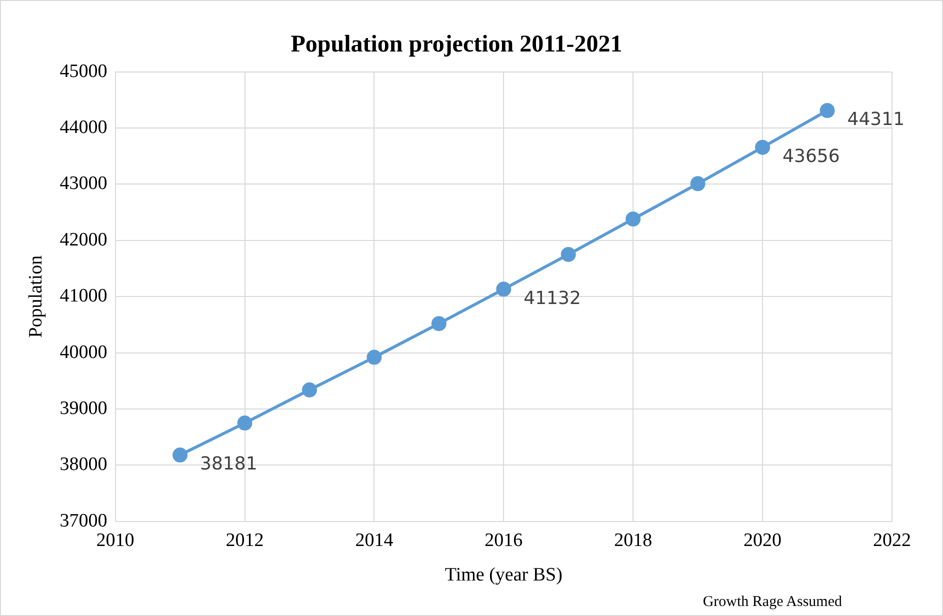 This screenshot has height=616, width=943. Describe the element at coordinates (456, 45) in the screenshot. I see `chart-title: Population projection 2011-2021` at that location.